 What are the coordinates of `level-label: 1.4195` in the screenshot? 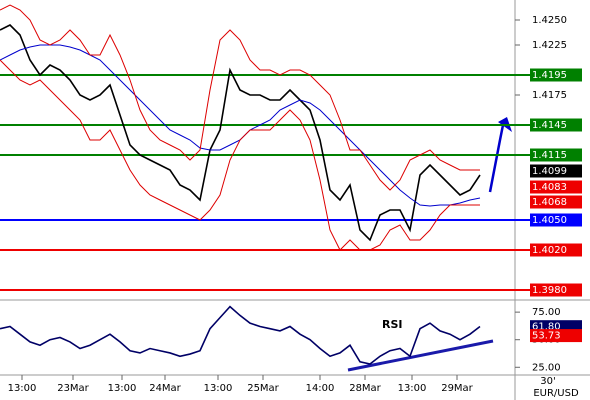 It's located at (549, 75).